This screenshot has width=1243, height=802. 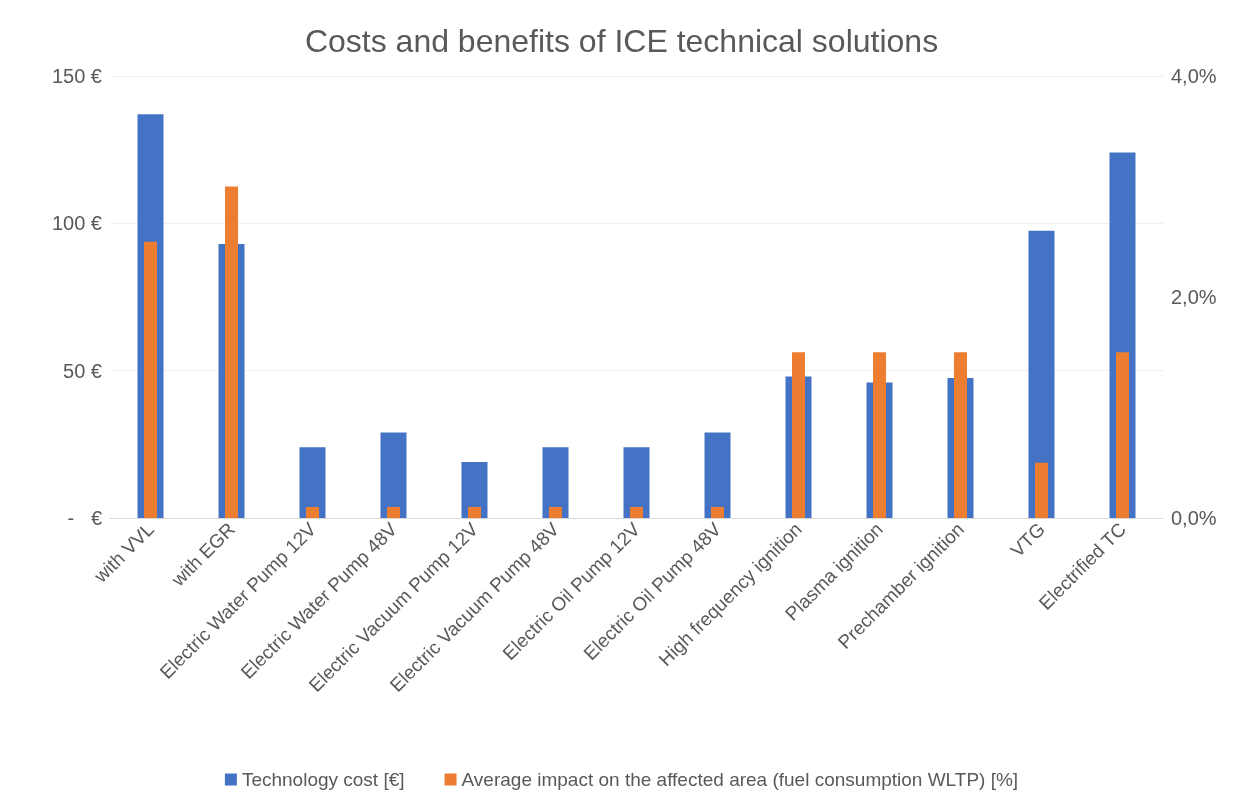 I want to click on legend-label: Technology cost [€], so click(x=323, y=779).